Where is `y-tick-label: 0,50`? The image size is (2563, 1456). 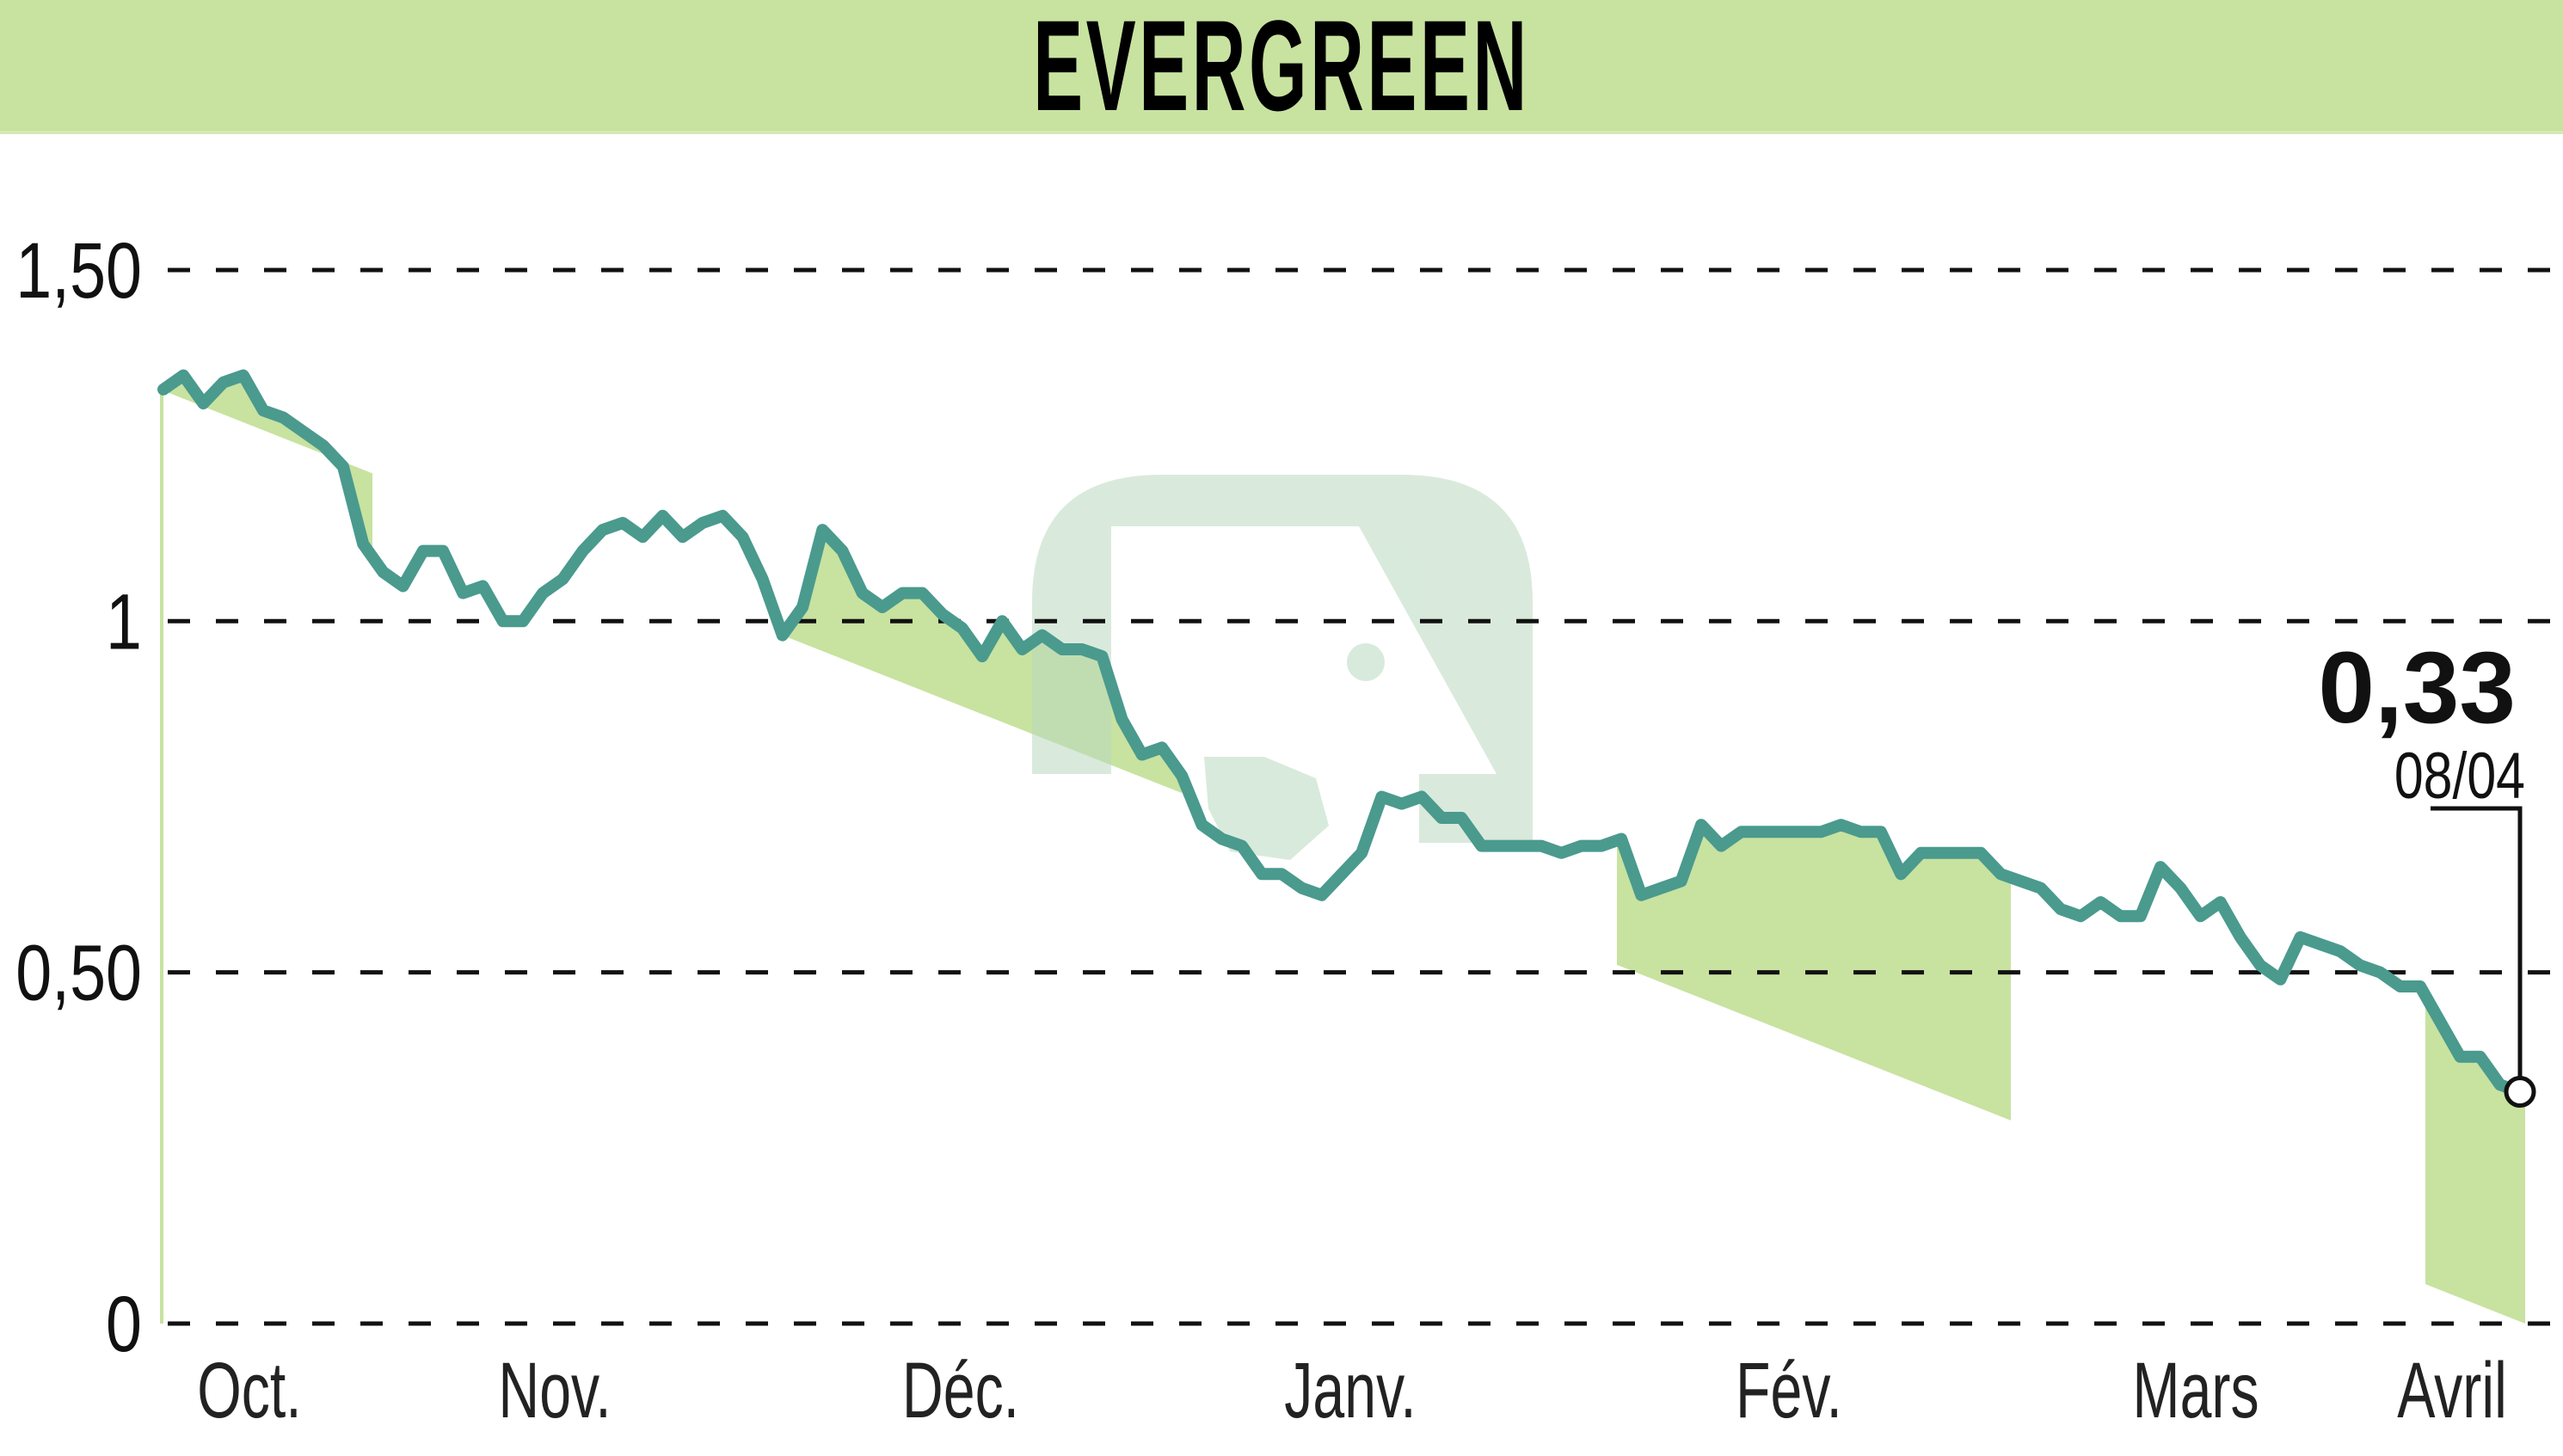
y-tick-label: 0,50 is located at coordinates (78, 973).